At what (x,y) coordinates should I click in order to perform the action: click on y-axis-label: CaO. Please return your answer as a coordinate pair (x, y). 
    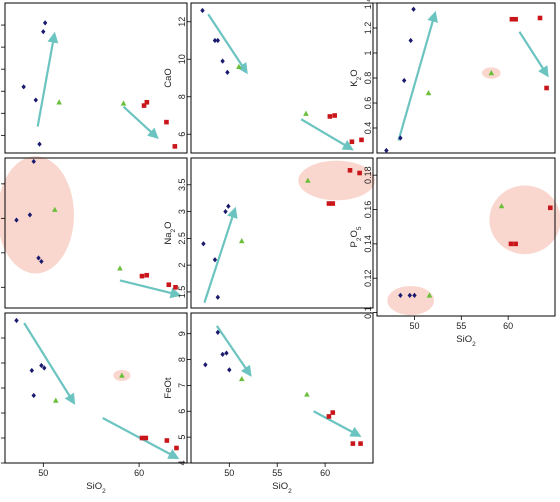
    Looking at the image, I should click on (168, 78).